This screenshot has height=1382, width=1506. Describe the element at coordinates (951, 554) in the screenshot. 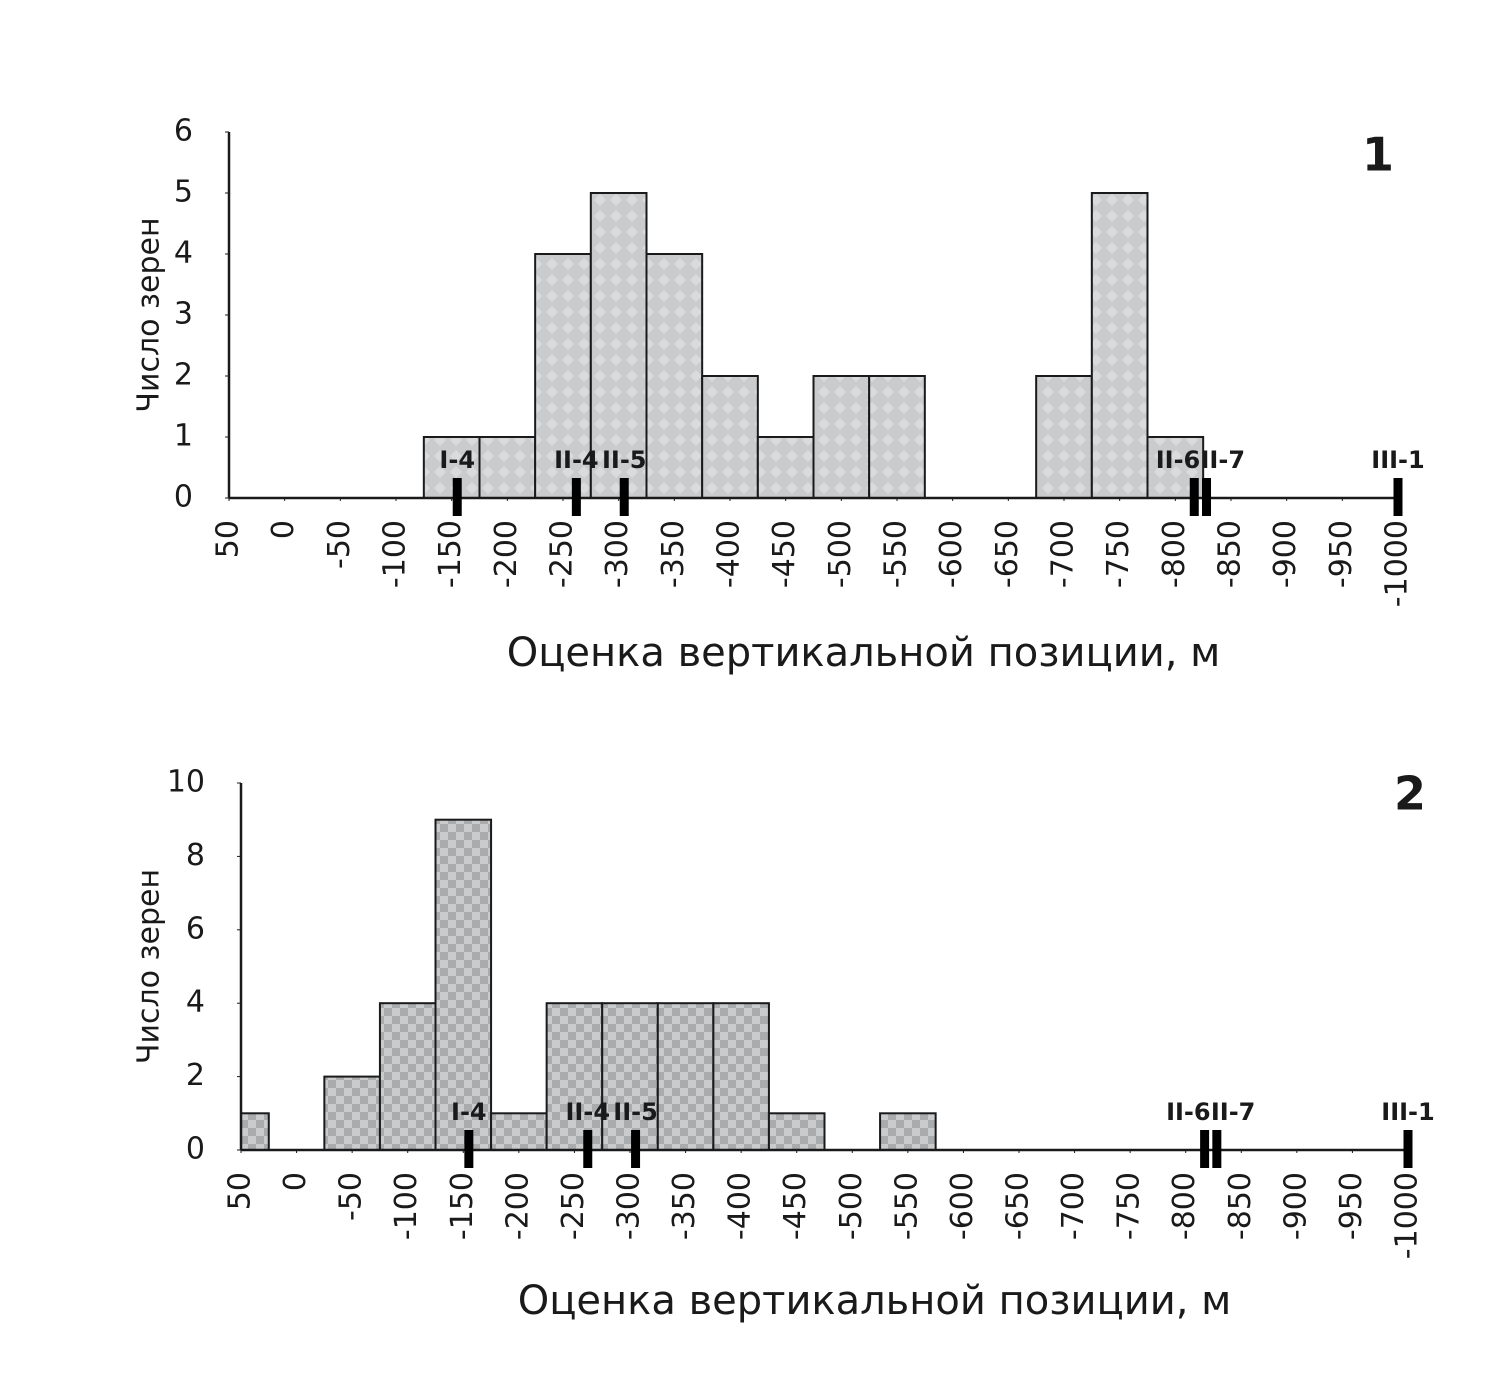

I see `x-tick-label: -600` at that location.